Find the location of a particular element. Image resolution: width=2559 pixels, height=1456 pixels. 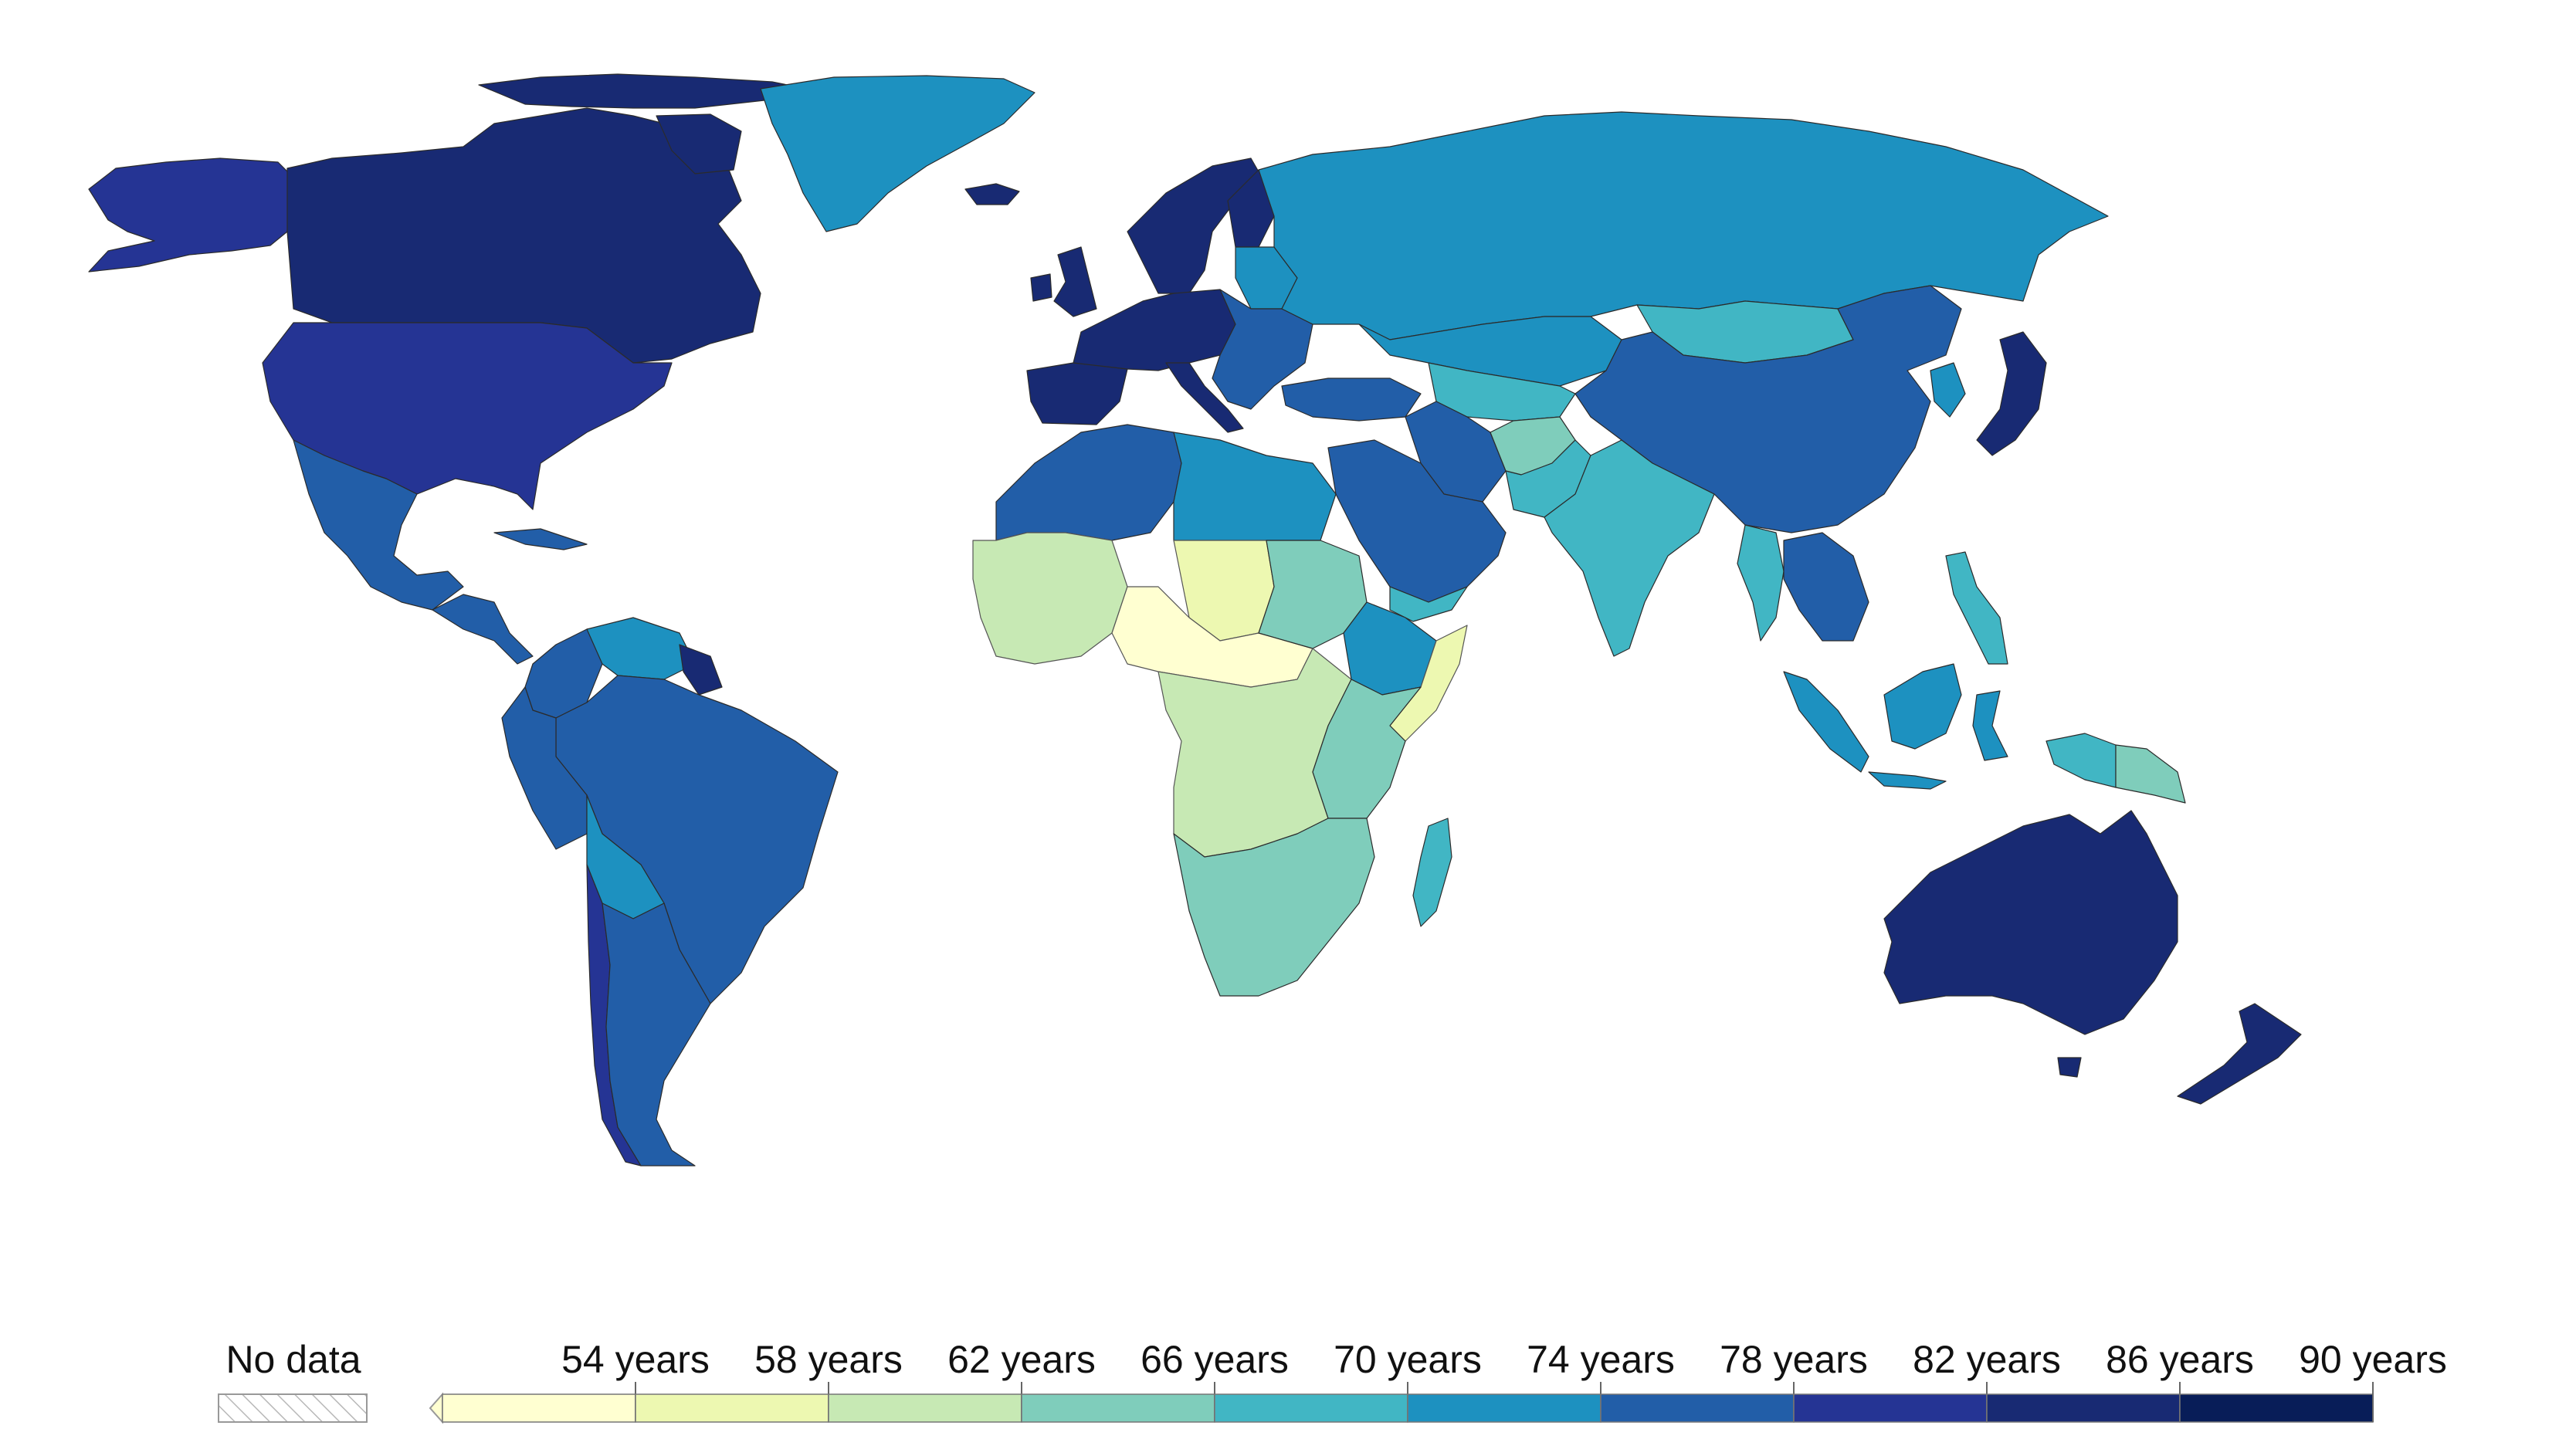

region-madagascar is located at coordinates (1432, 872).